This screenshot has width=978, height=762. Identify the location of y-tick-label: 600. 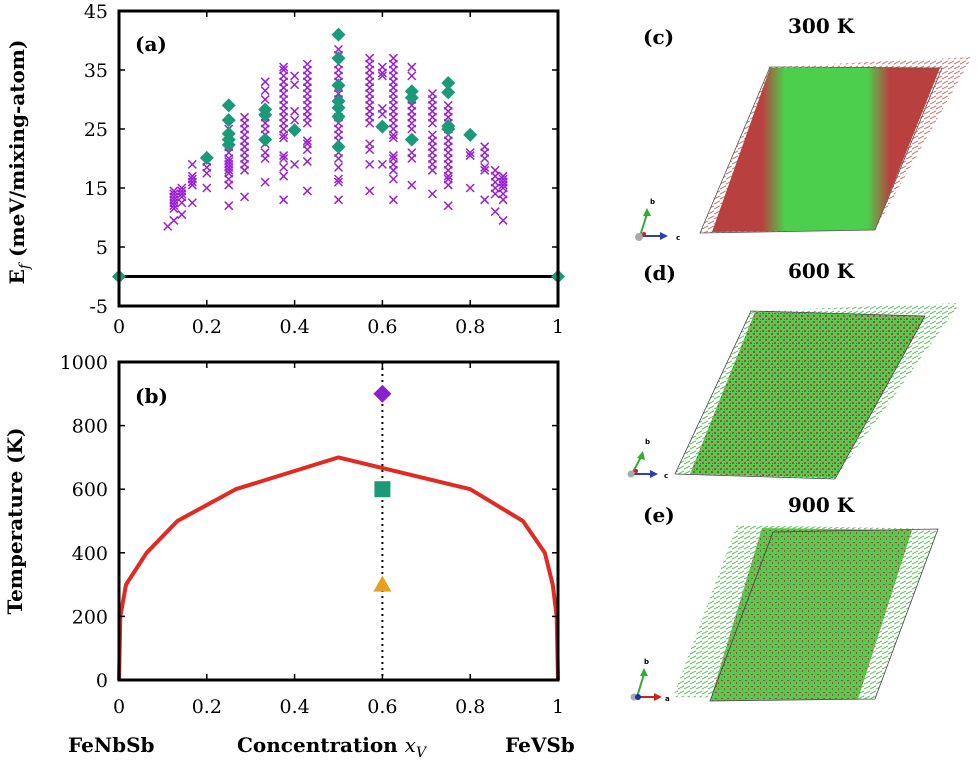
(90, 490).